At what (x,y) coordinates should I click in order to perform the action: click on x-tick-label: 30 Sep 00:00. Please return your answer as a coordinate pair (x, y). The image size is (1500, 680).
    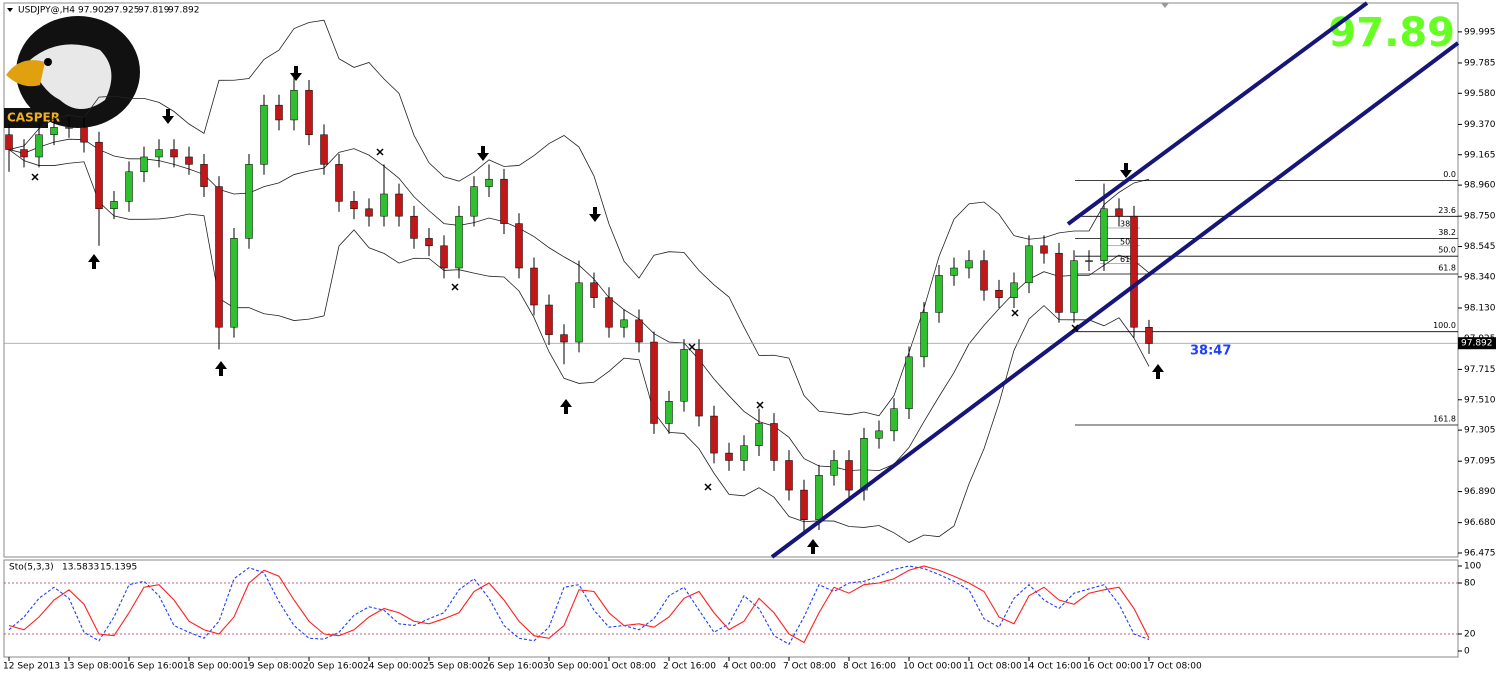
    Looking at the image, I should click on (573, 667).